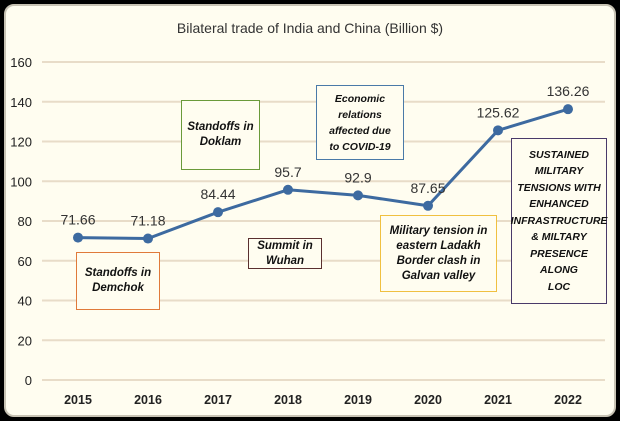 The image size is (620, 421). What do you see at coordinates (25, 261) in the screenshot?
I see `y-tick-label: 60` at bounding box center [25, 261].